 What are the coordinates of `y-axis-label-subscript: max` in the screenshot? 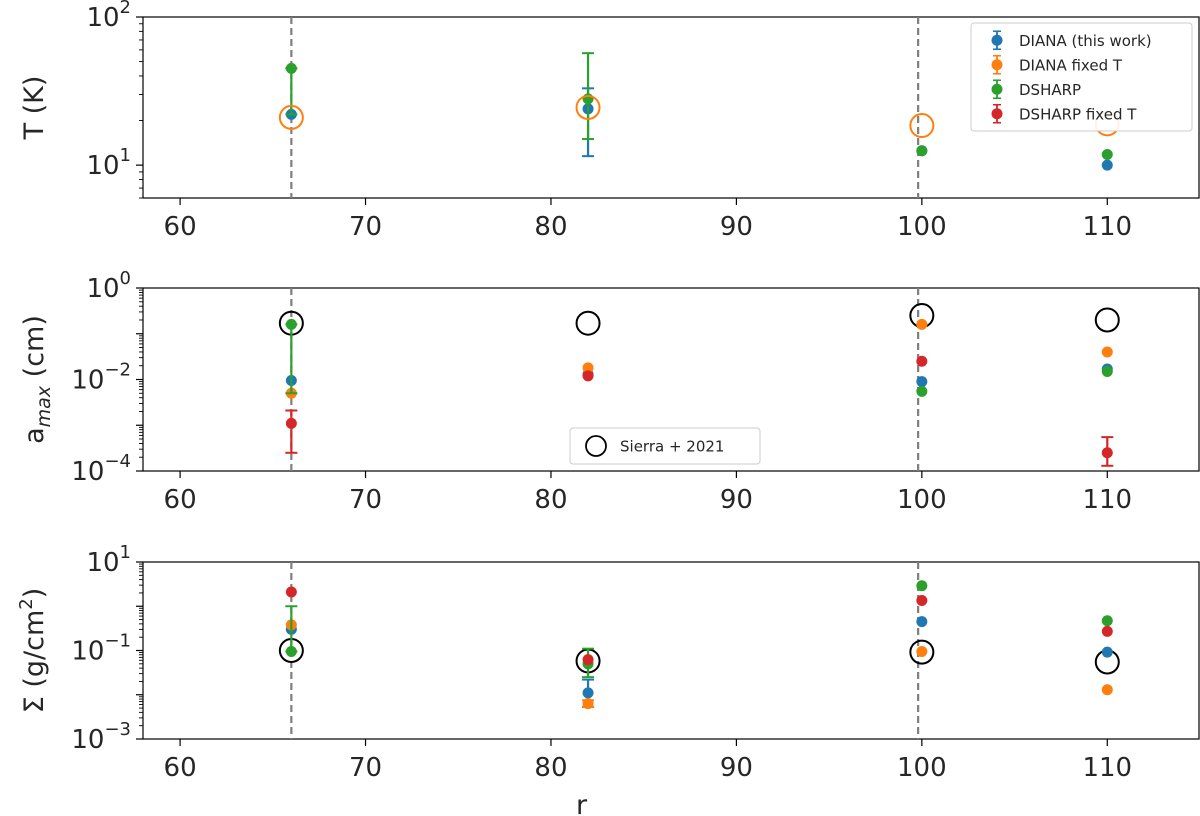 It's located at (44, 406).